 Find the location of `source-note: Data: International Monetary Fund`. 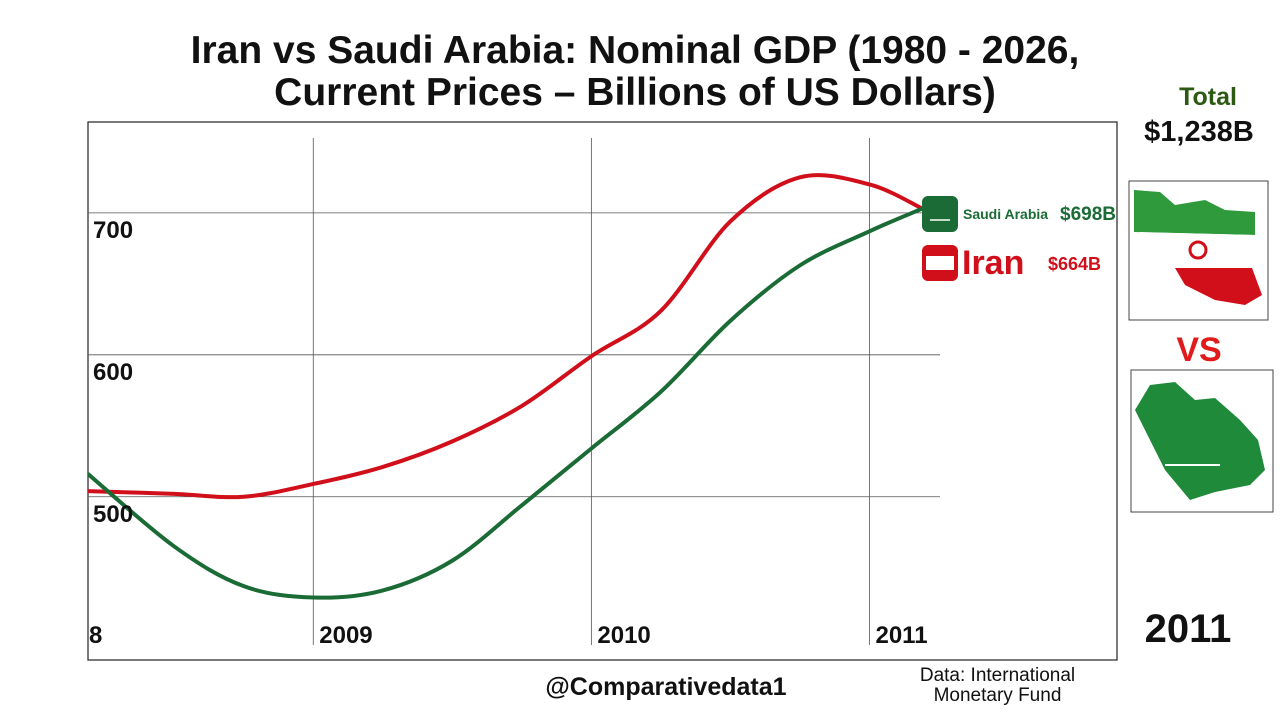

source-note: Data: International Monetary Fund is located at coordinates (997, 685).